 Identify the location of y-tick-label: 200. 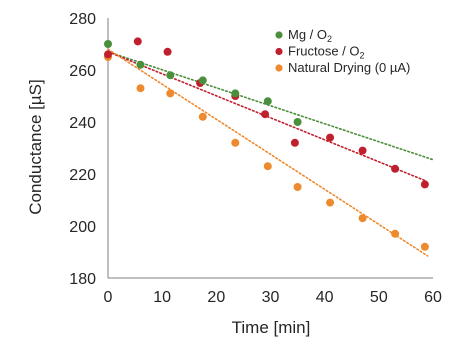
(82, 227).